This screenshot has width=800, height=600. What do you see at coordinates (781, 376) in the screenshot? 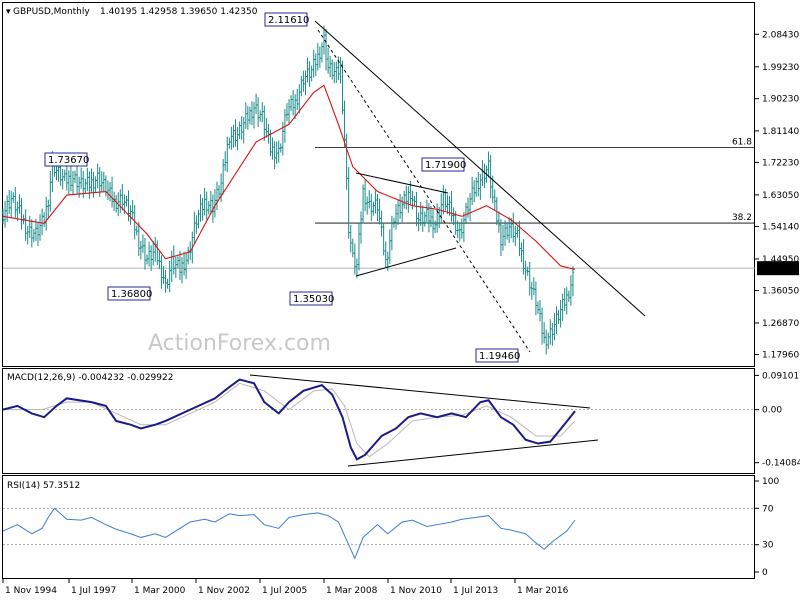
I see `macd-tick-label: 0.091015` at bounding box center [781, 376].